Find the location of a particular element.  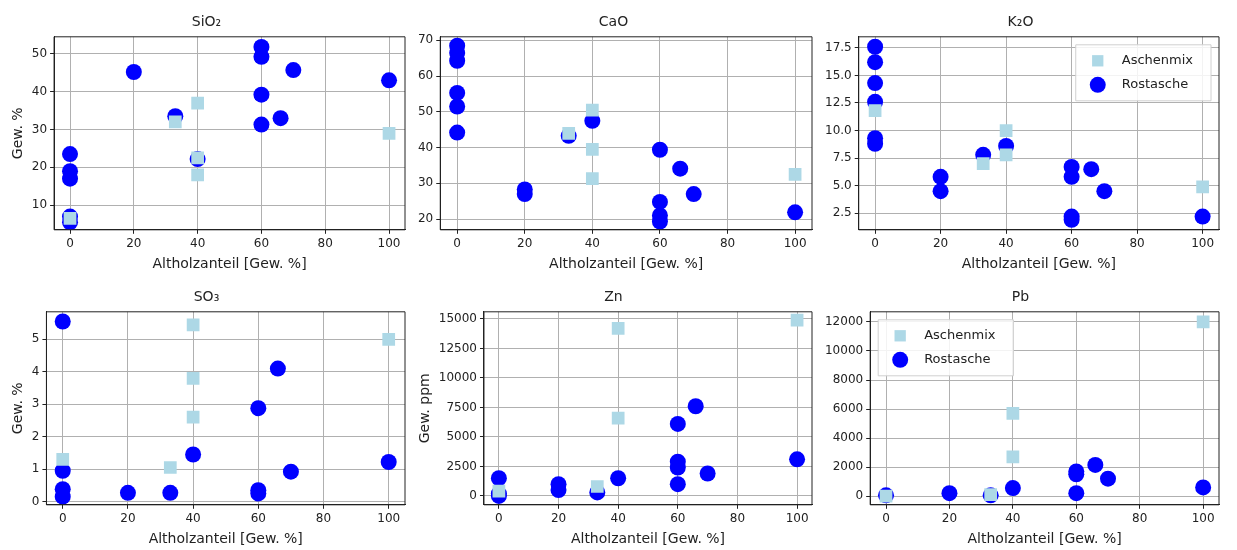

y-tick-label: 7500 is located at coordinates (461, 406).